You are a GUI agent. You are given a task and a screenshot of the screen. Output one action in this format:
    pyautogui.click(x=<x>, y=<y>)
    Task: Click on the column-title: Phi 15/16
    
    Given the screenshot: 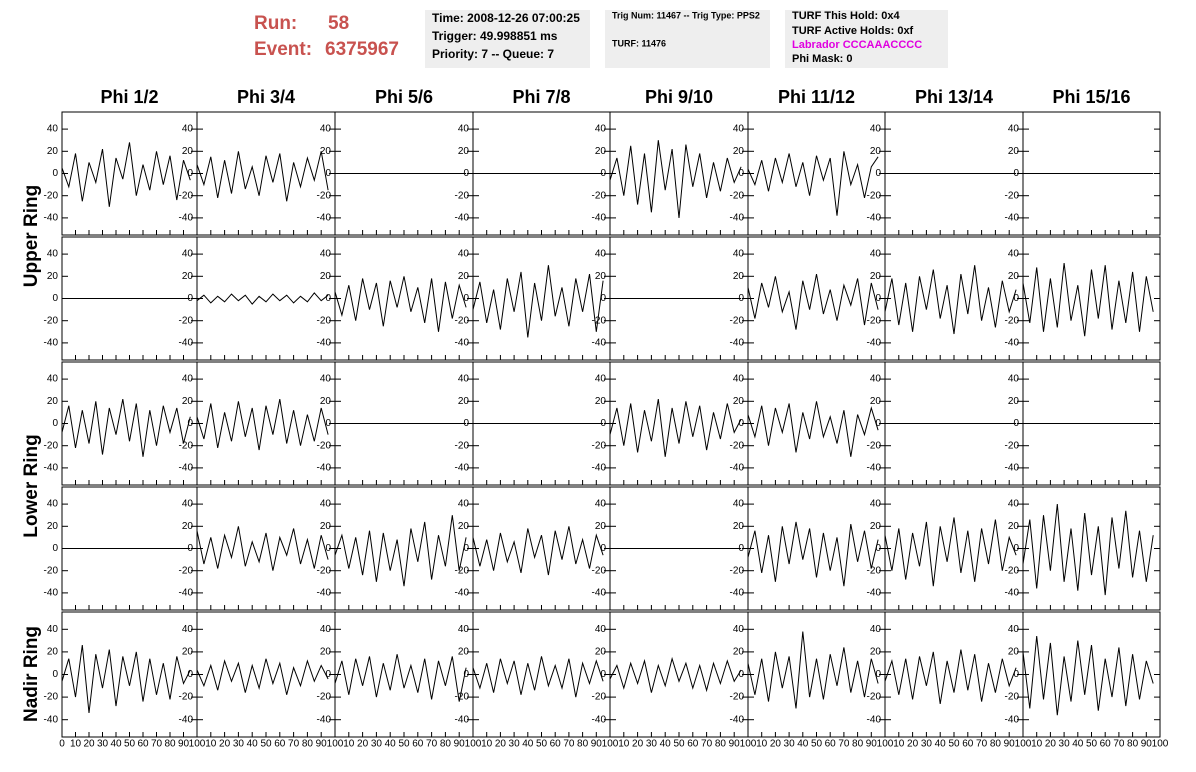 What is the action you would take?
    pyautogui.click(x=1091, y=97)
    